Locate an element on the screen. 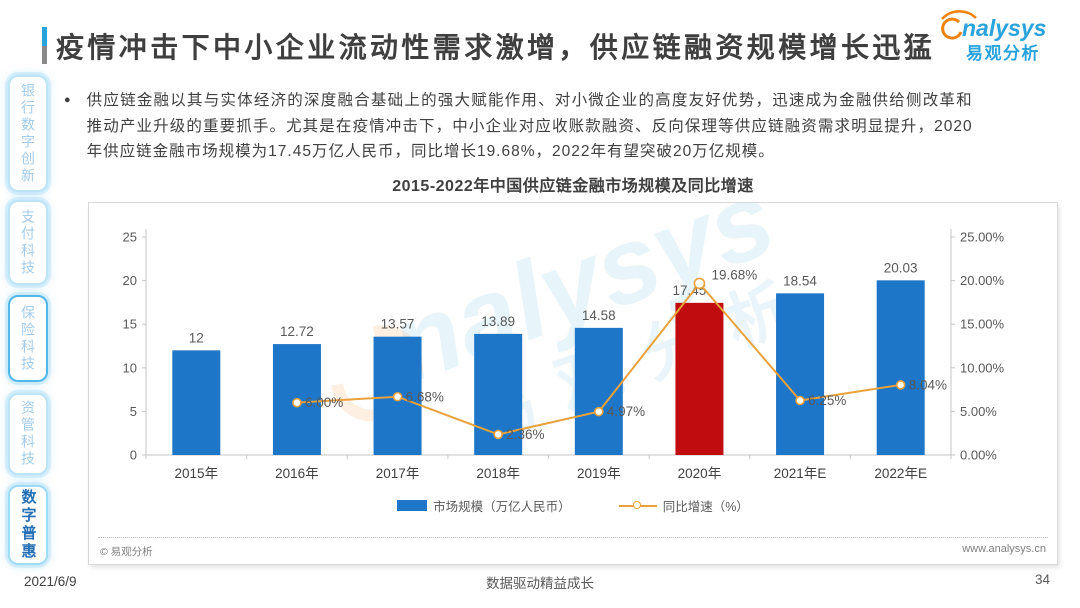  bar-2021年E is located at coordinates (800, 374).